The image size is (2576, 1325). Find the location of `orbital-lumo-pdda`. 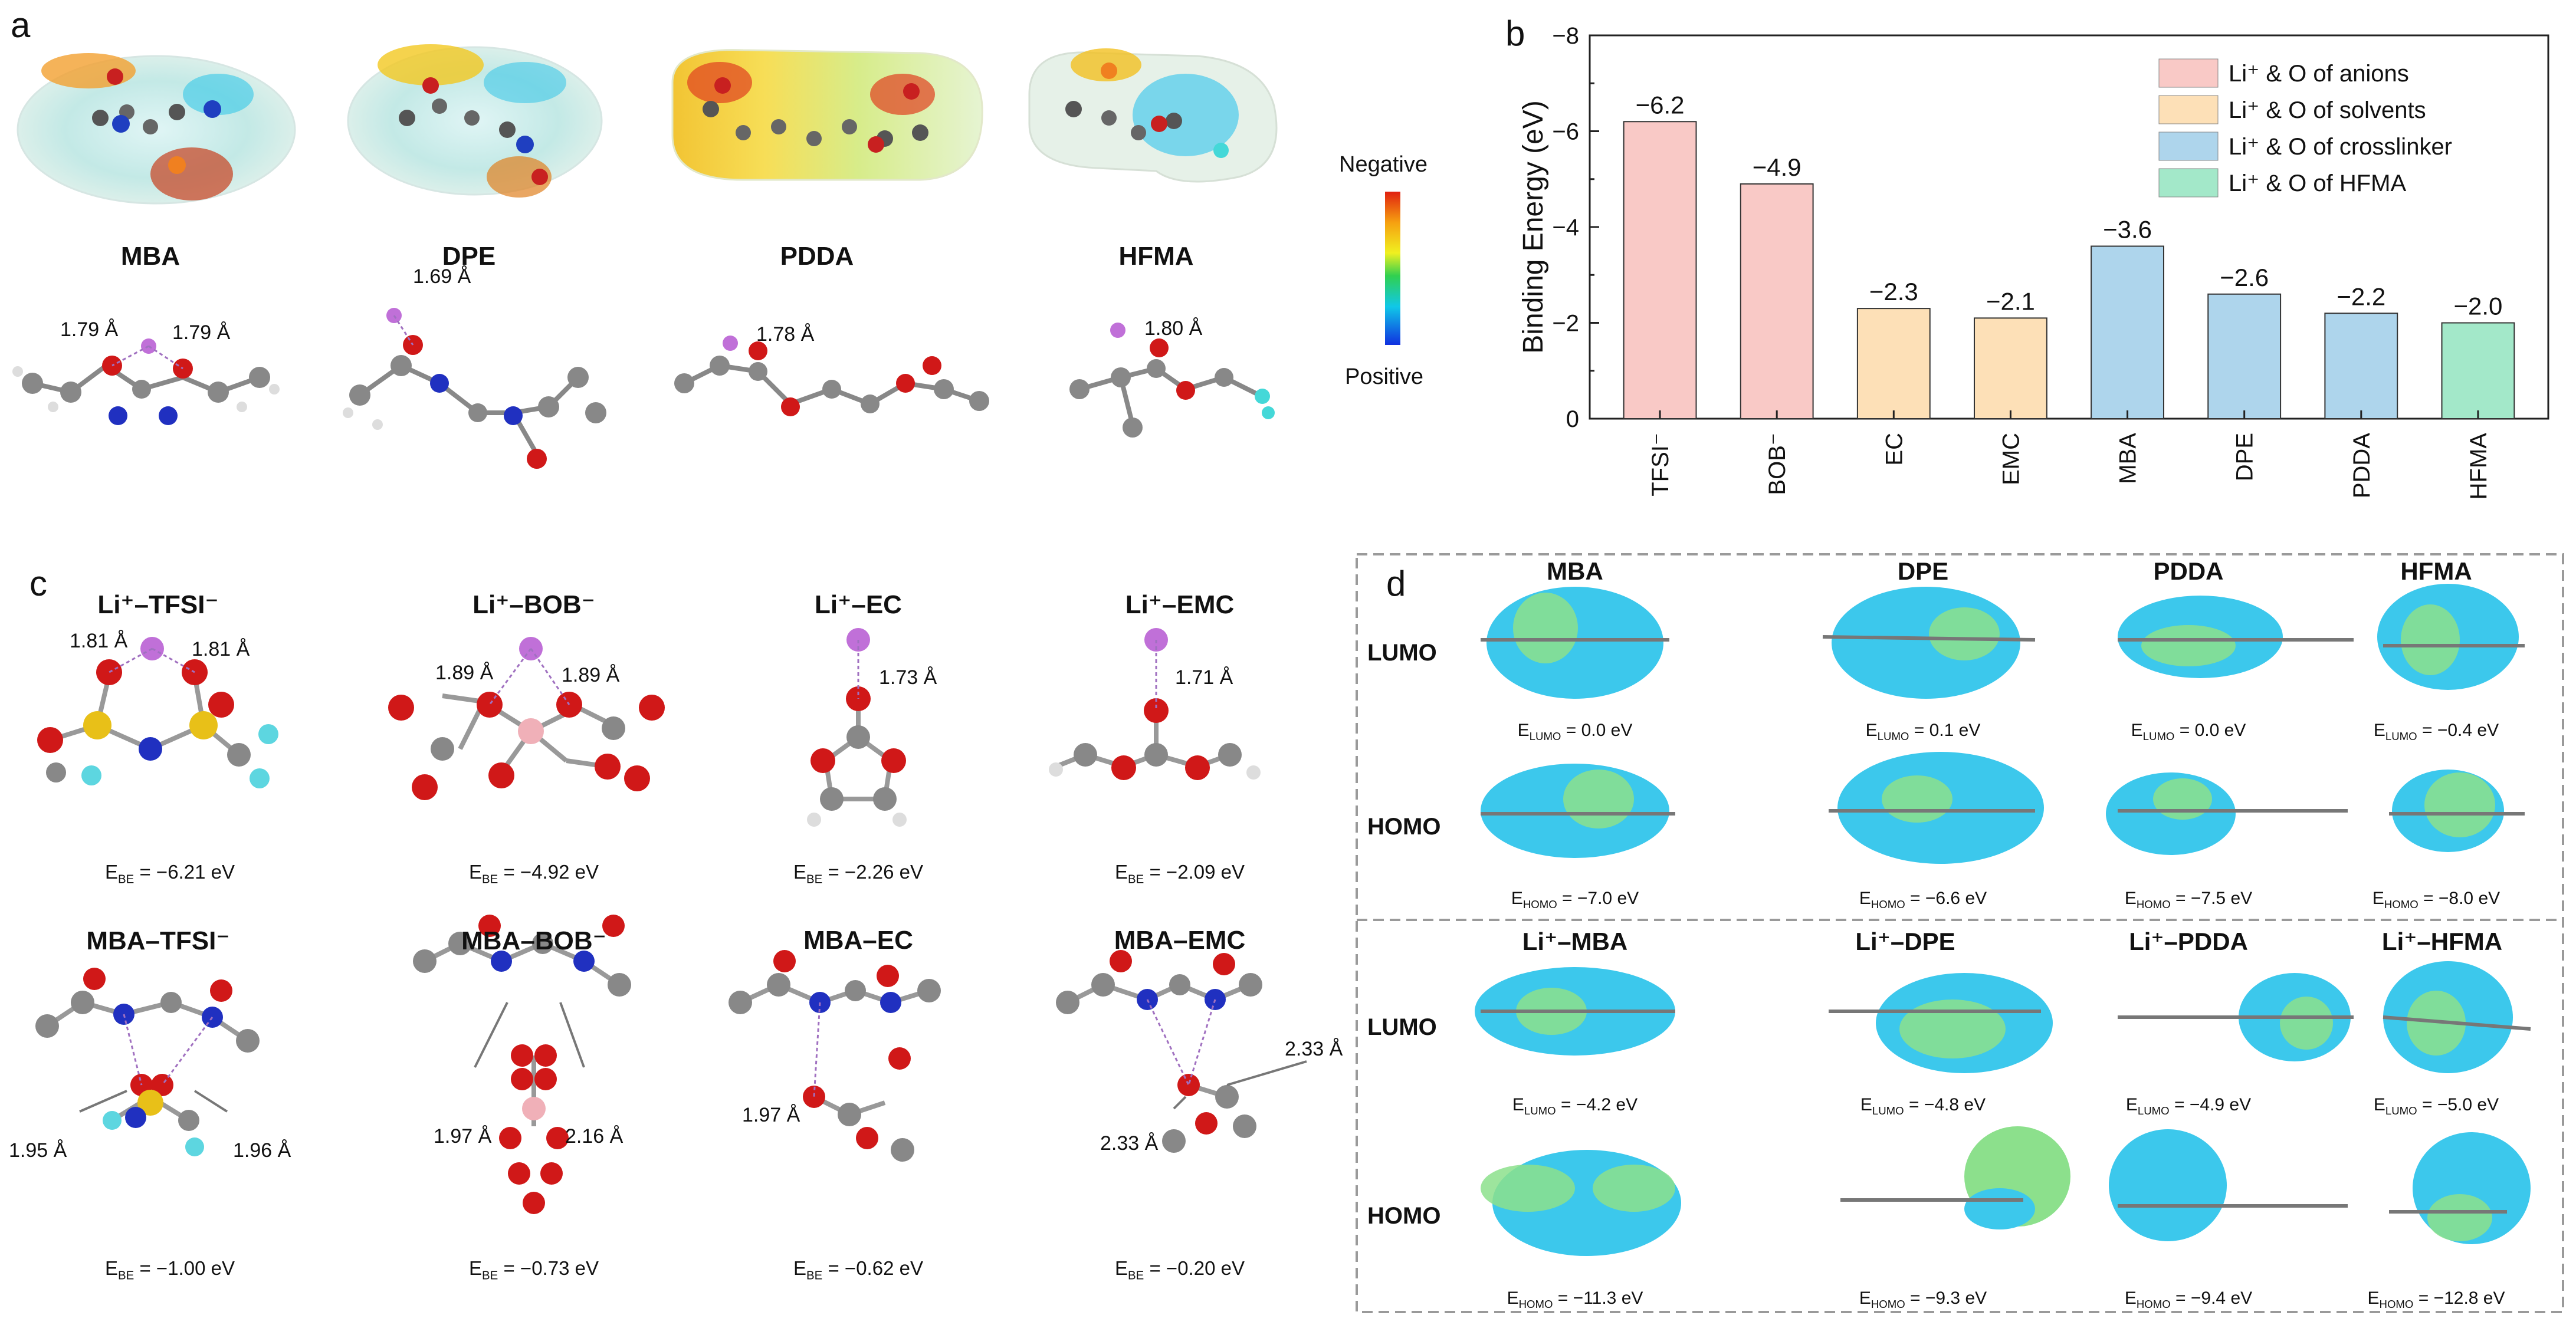

orbital-lumo-pdda is located at coordinates (2236, 637).